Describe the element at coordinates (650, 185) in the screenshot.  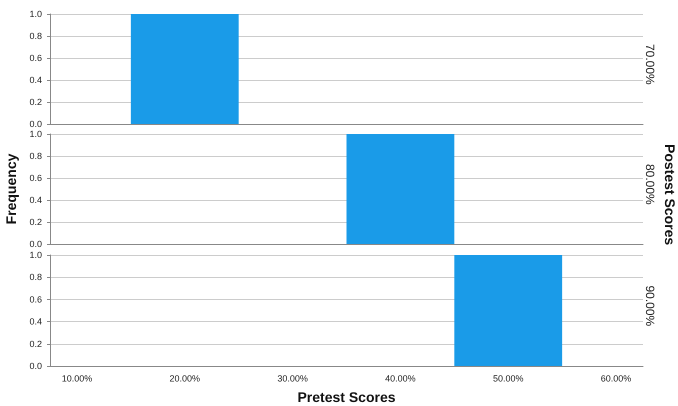
I see `text: 80.00%` at that location.